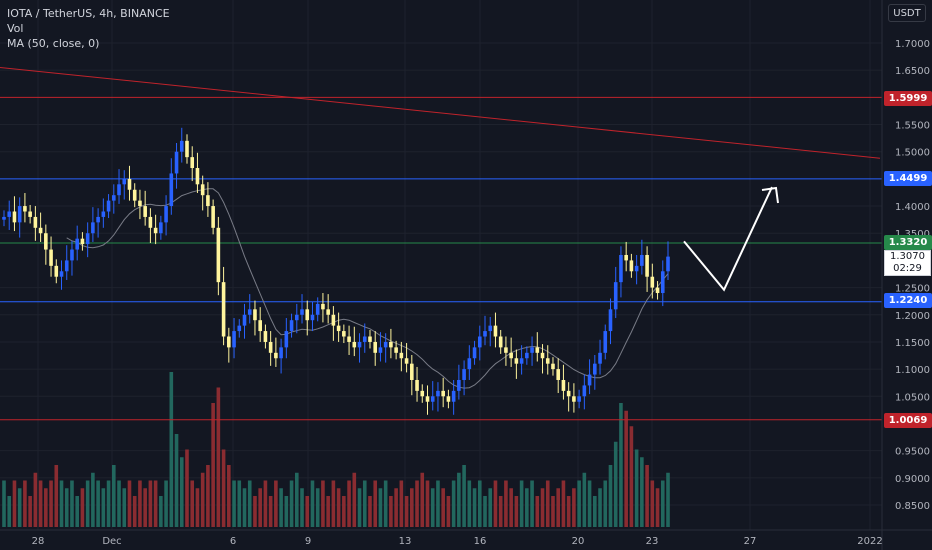 The height and width of the screenshot is (550, 932). Describe the element at coordinates (912, 370) in the screenshot. I see `price-tick-label: 1.1000` at that location.